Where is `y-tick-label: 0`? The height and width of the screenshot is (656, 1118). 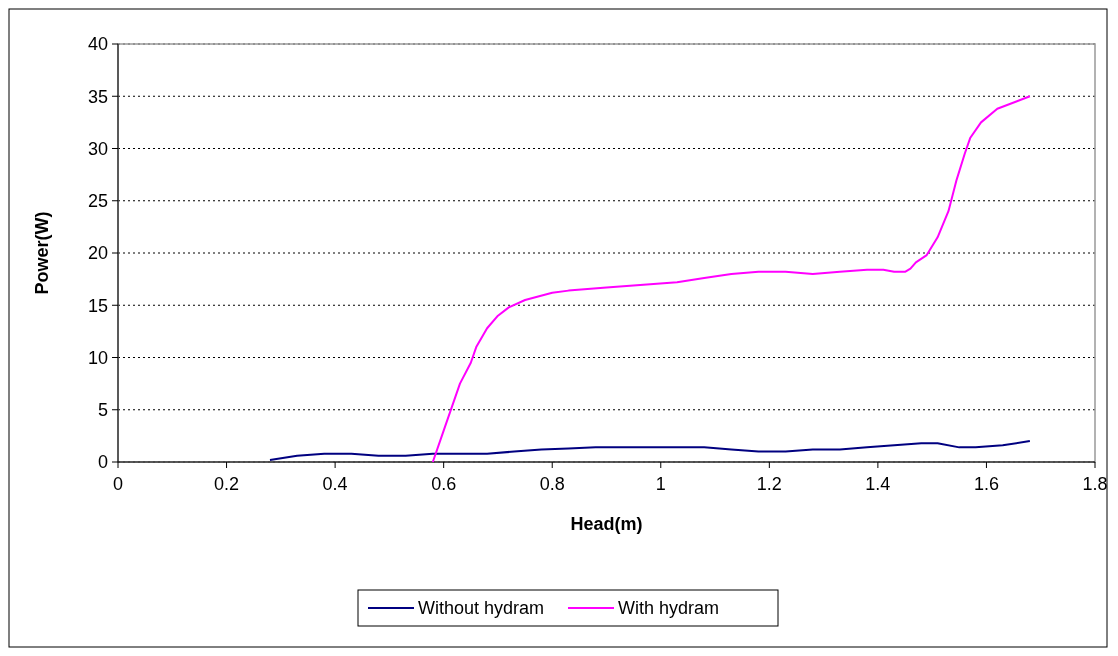
y-tick-label: 0 is located at coordinates (102, 462).